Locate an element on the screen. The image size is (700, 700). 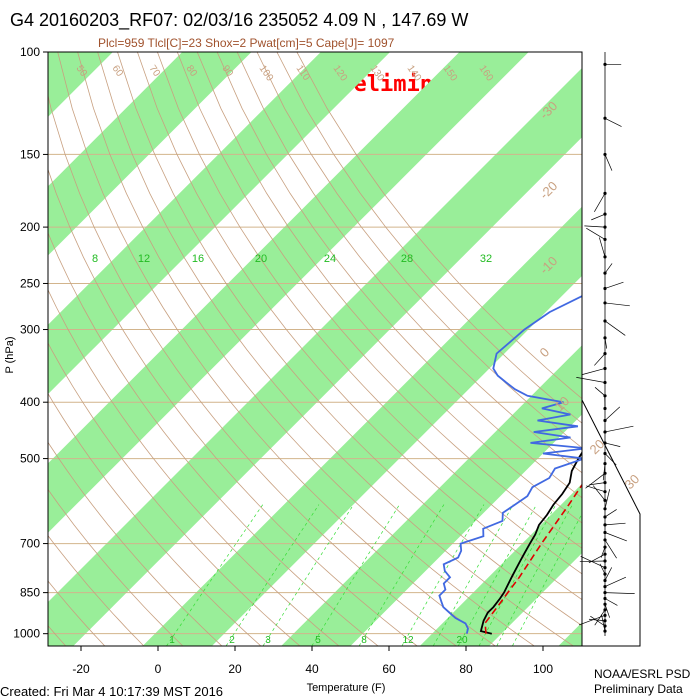
y-axis-label: P (hPa) is located at coordinates (10, 354).